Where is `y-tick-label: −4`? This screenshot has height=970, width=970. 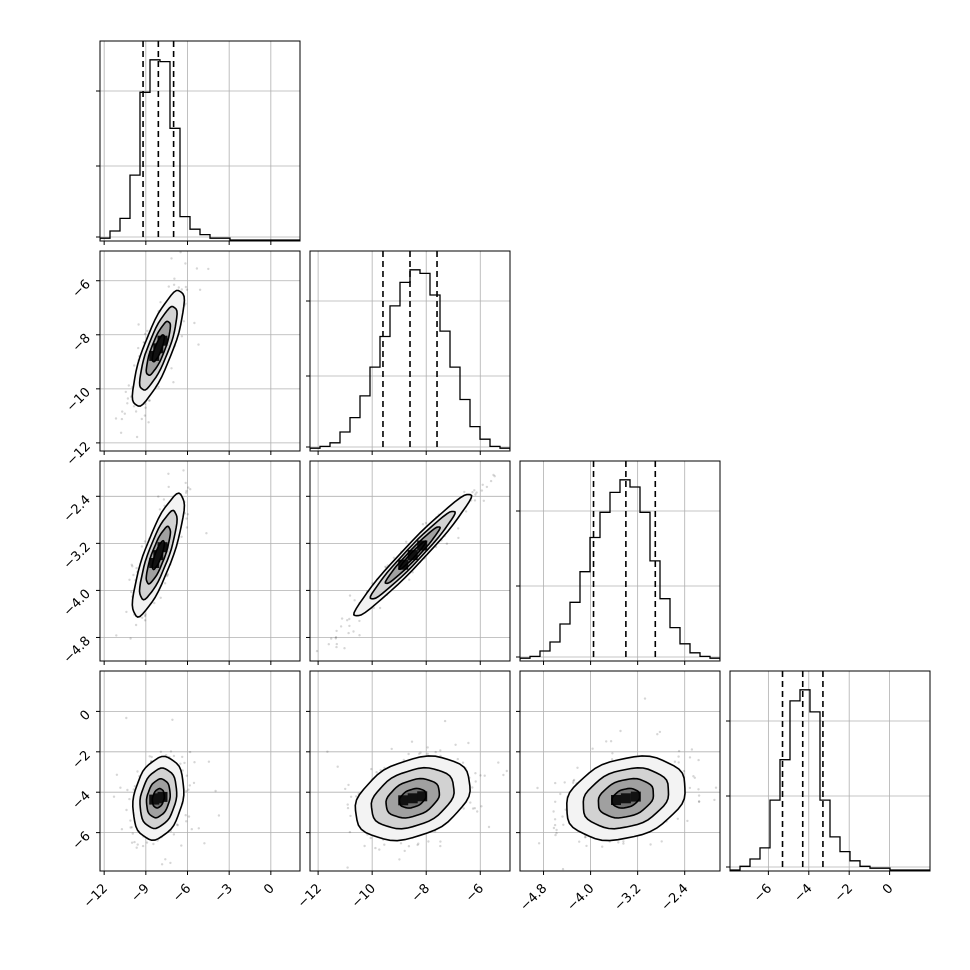 y-tick-label: −4 is located at coordinates (82, 800).